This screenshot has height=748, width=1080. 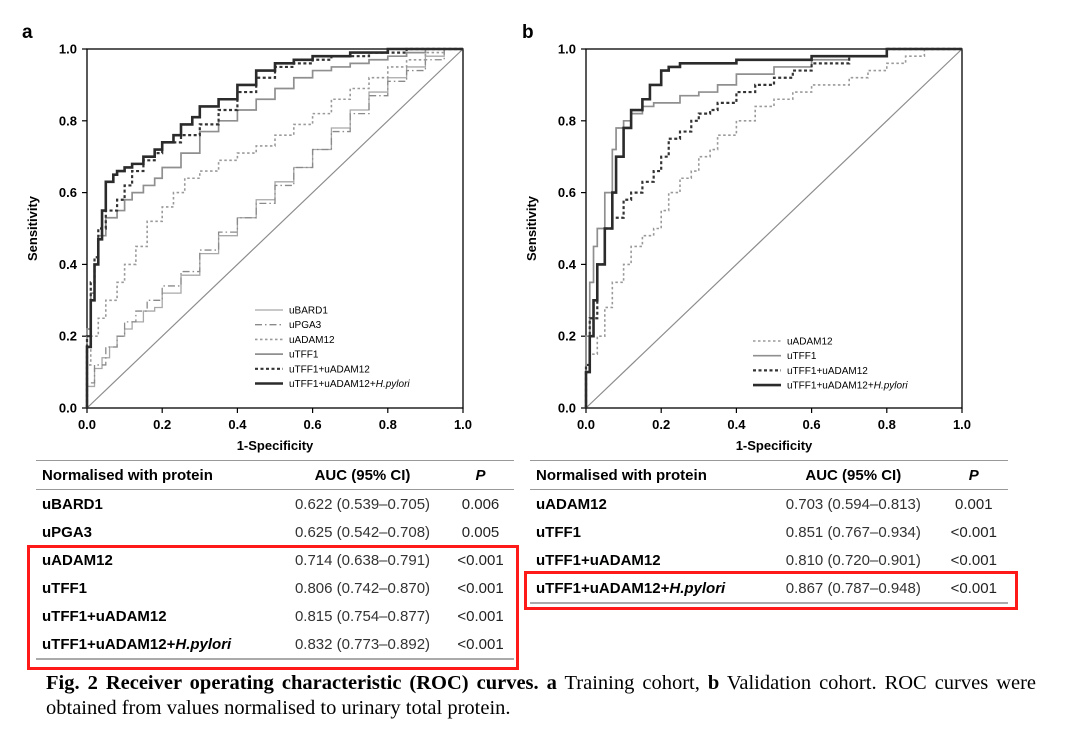 What do you see at coordinates (275, 532) in the screenshot?
I see `table-row: uPGA3 0.625 (0.542–0.708) 0.005` at bounding box center [275, 532].